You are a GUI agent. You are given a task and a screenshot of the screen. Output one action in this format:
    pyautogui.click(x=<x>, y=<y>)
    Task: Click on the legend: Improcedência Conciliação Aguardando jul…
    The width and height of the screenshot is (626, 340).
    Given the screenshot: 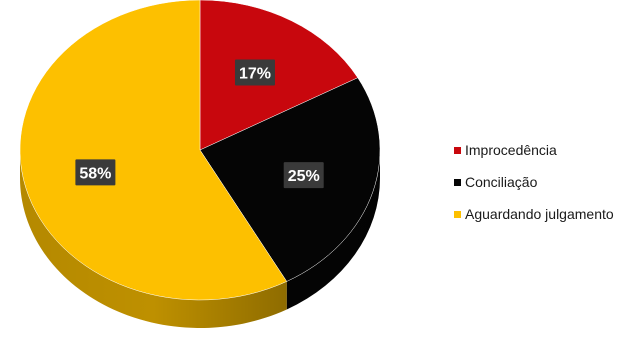 What is the action you would take?
    pyautogui.click(x=534, y=182)
    